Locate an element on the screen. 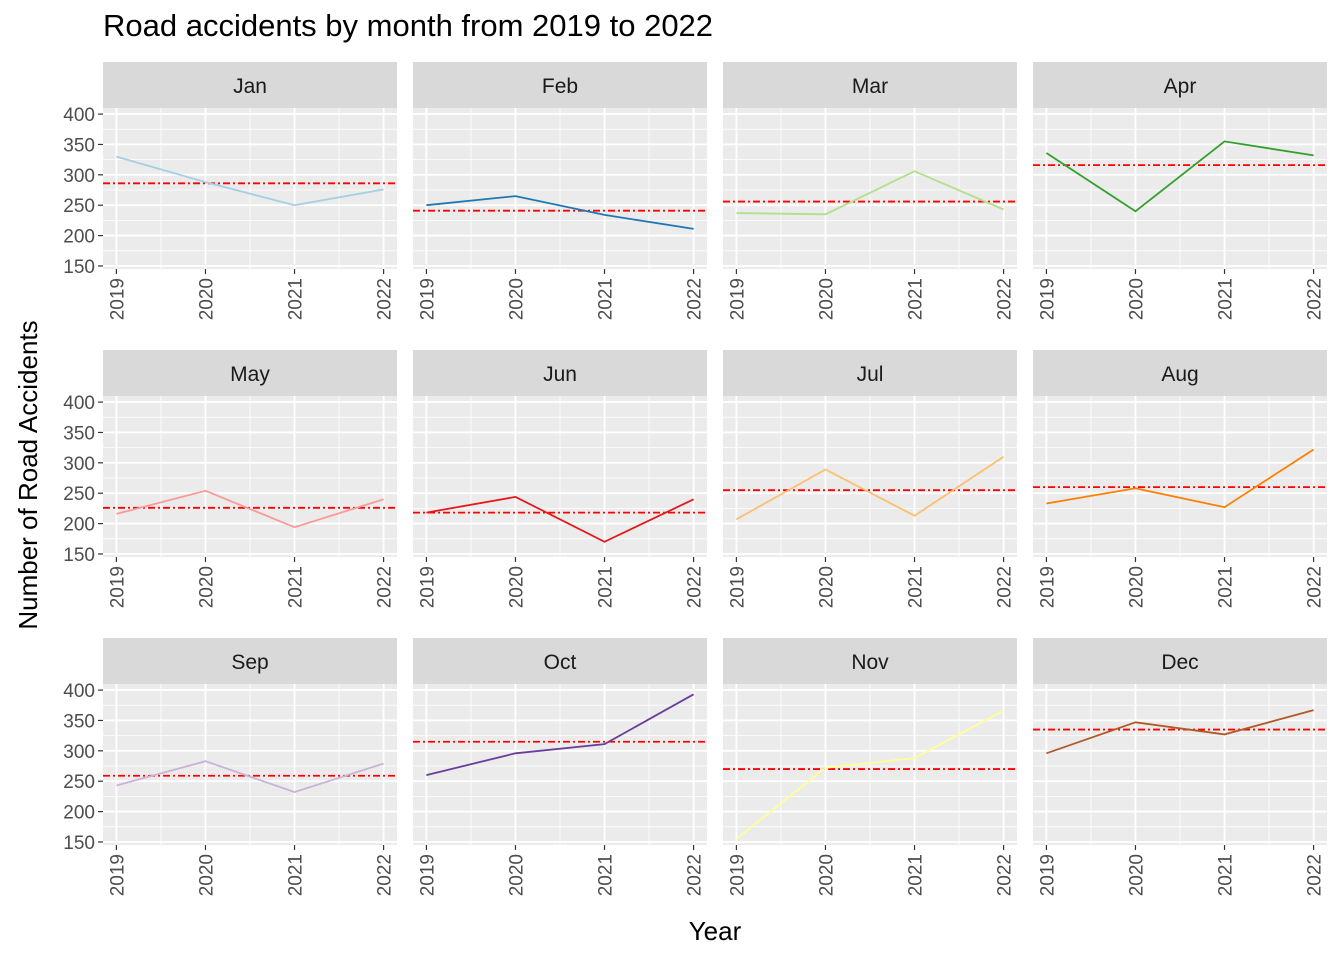  facet-strip-label: Mar is located at coordinates (870, 86).